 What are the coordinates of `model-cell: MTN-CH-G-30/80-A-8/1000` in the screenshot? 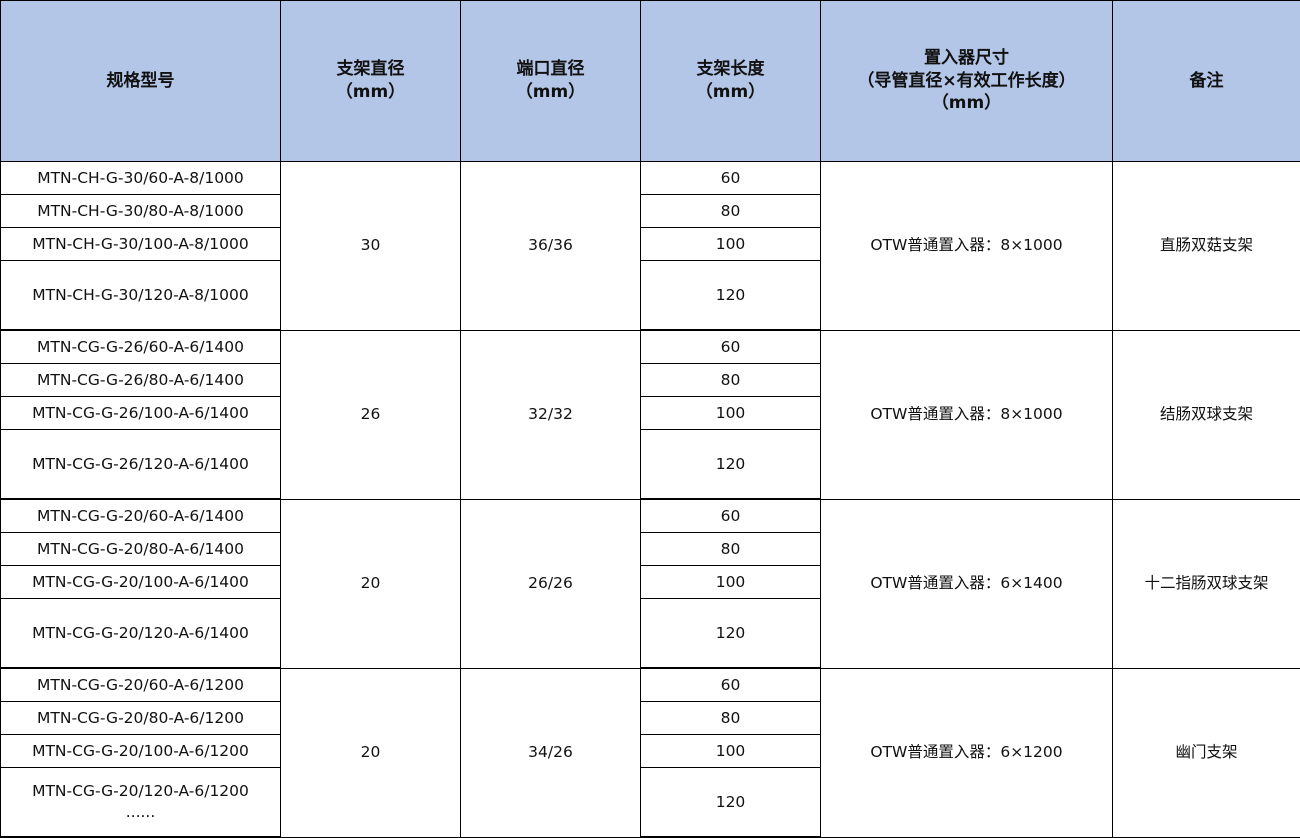 It's located at (141, 211).